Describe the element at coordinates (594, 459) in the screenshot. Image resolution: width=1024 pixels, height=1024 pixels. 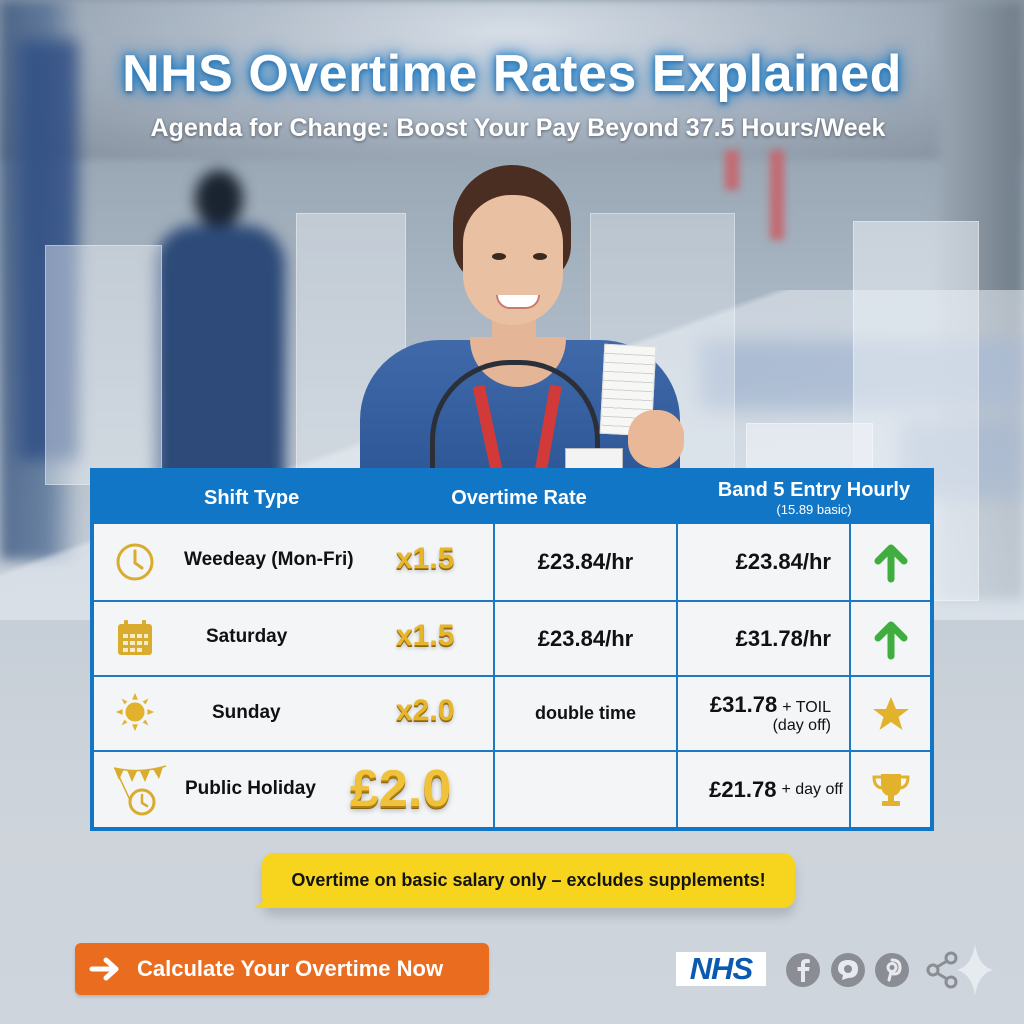
I see `id-badge` at that location.